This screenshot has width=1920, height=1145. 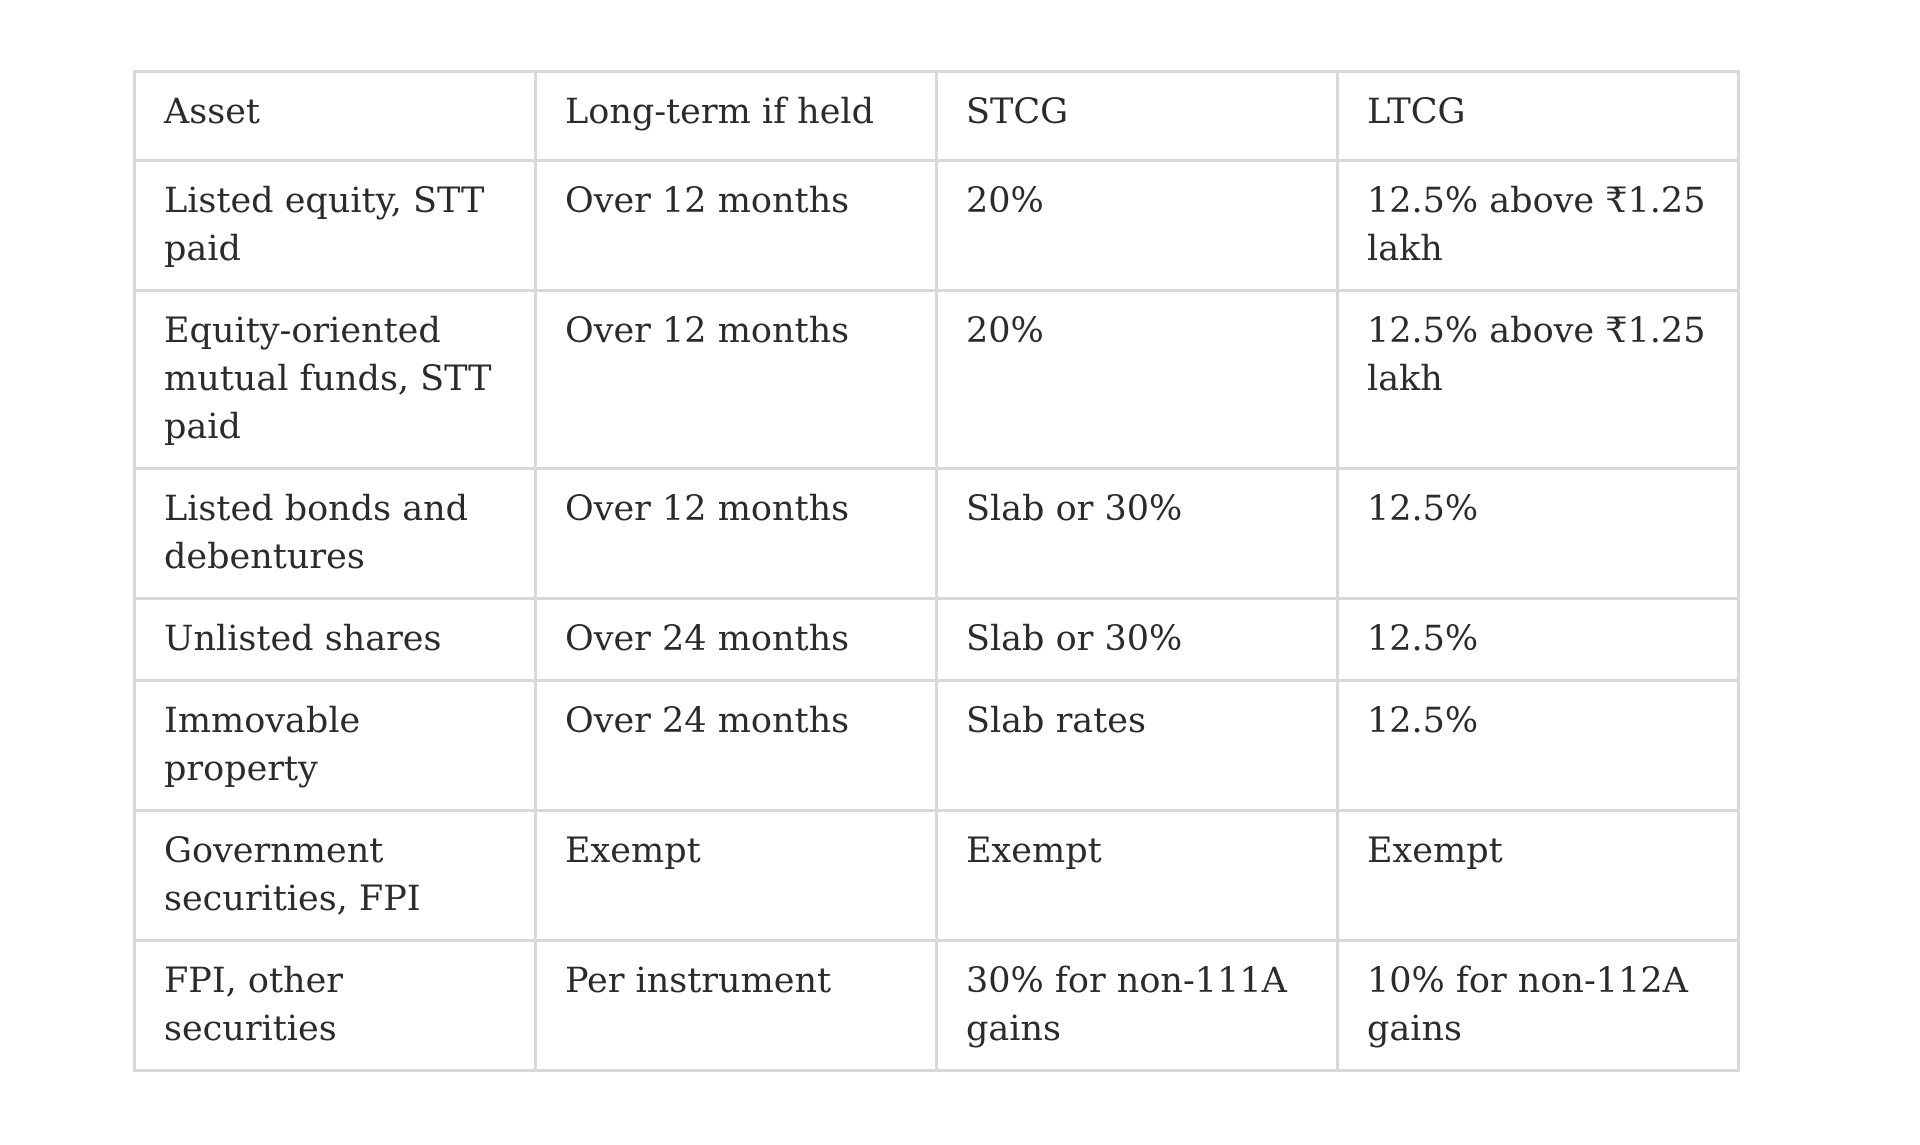 What do you see at coordinates (335, 379) in the screenshot?
I see `cell-asset: Equity-oriented mutual funds, STT paid` at bounding box center [335, 379].